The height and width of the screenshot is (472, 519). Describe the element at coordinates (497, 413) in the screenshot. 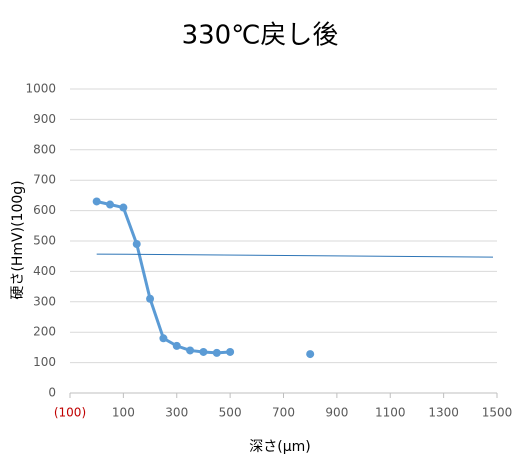

I see `x-tick-label: 1500` at that location.